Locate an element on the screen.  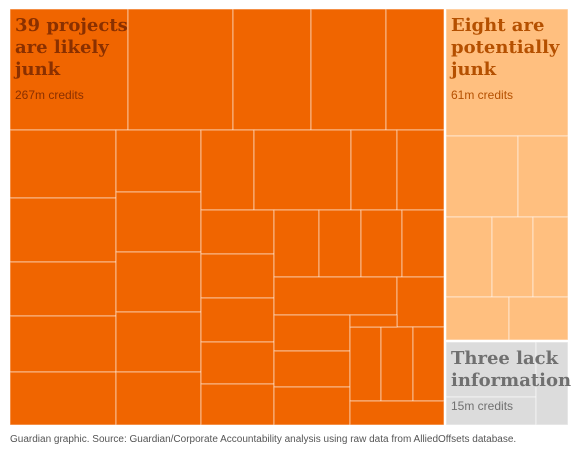
group-title-line: information is located at coordinates (511, 380).